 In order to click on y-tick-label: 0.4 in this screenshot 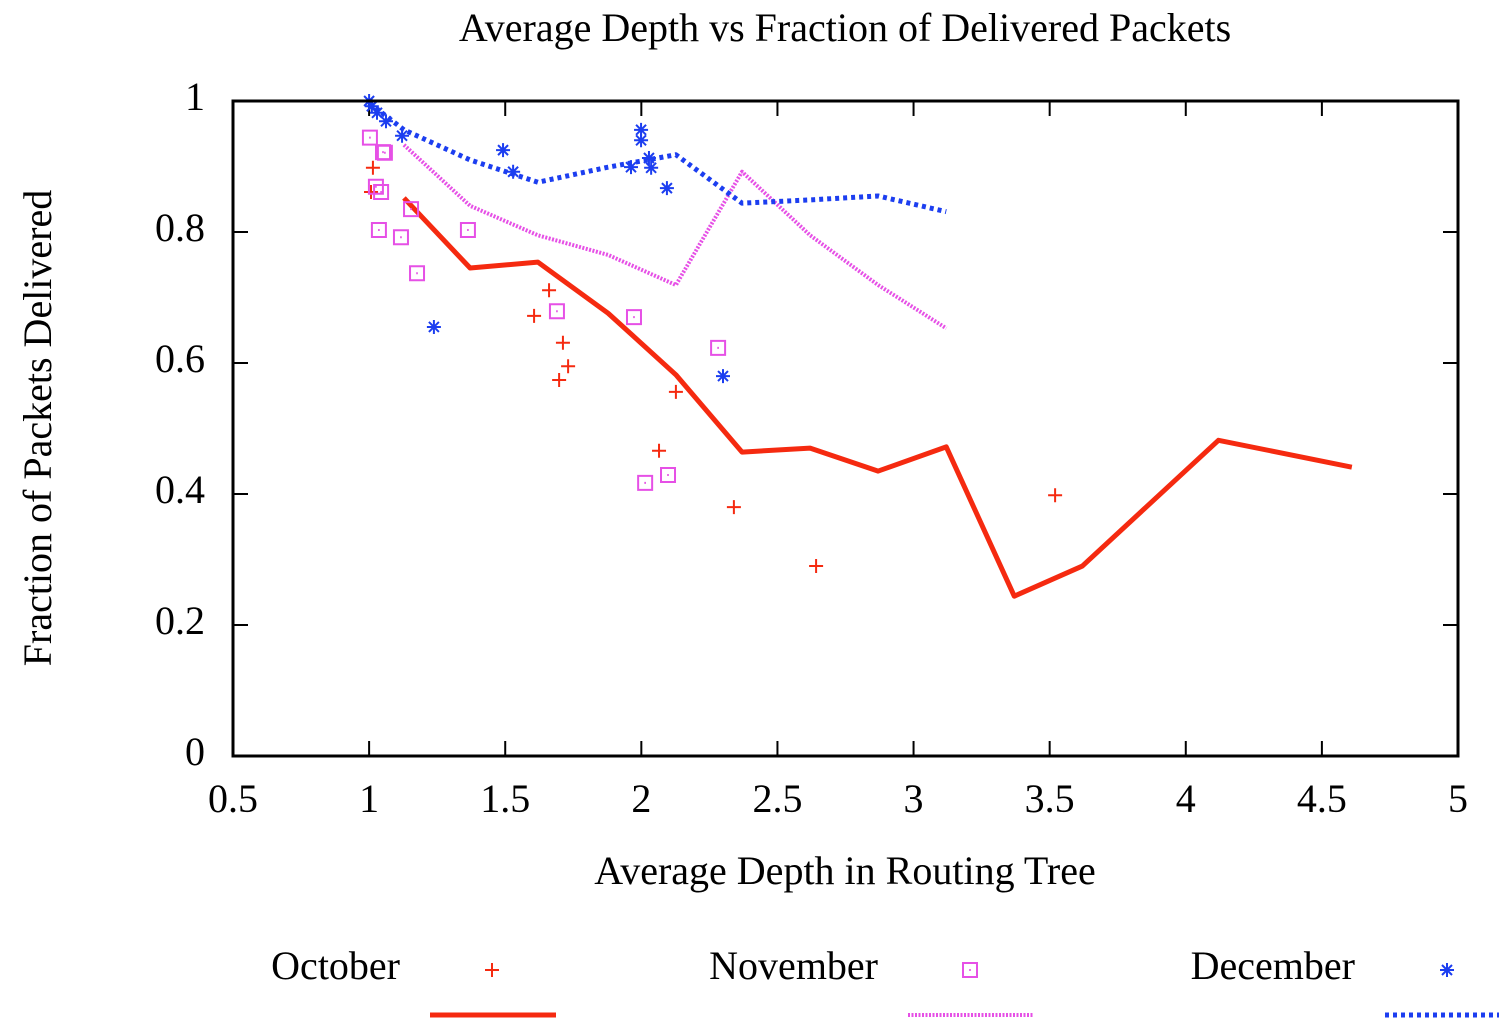, I will do `click(180, 489)`.